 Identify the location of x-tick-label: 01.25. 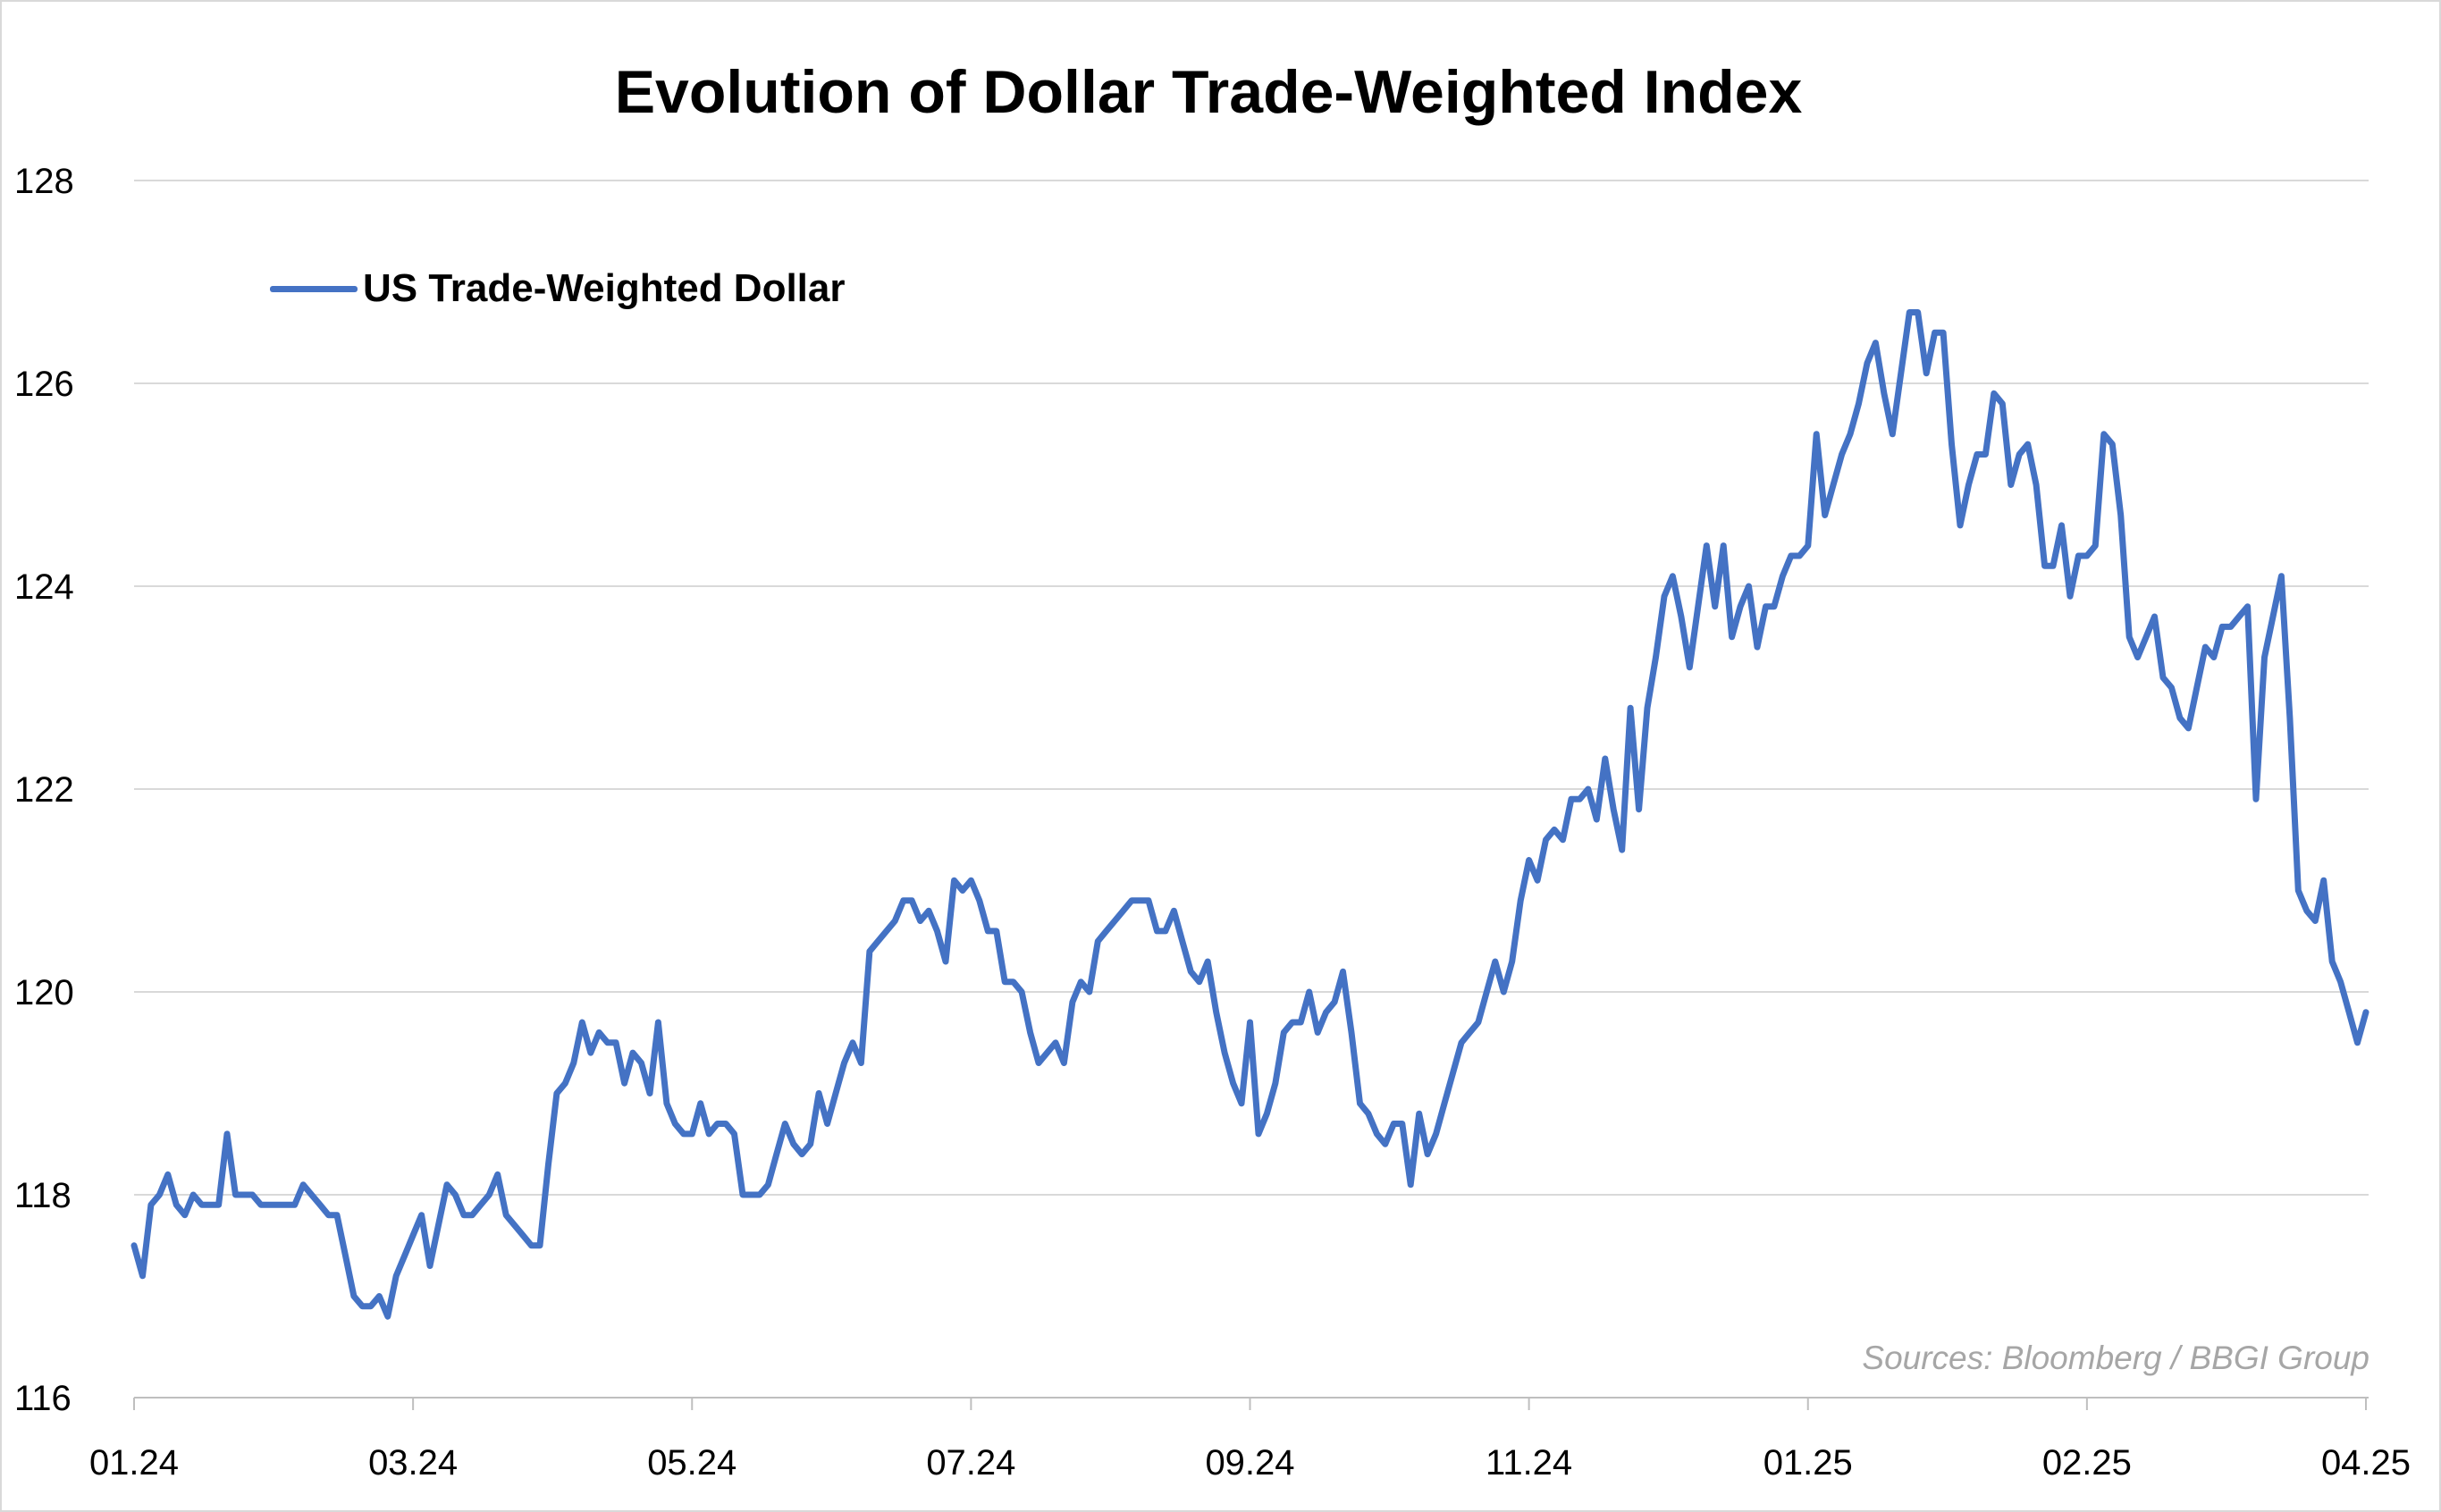
(1808, 1463).